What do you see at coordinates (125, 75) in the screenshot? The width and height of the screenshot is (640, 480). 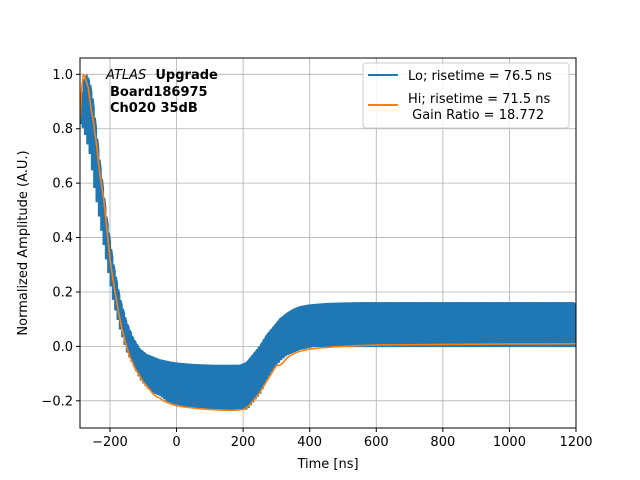 I see `annotation-italic: ATLAS` at bounding box center [125, 75].